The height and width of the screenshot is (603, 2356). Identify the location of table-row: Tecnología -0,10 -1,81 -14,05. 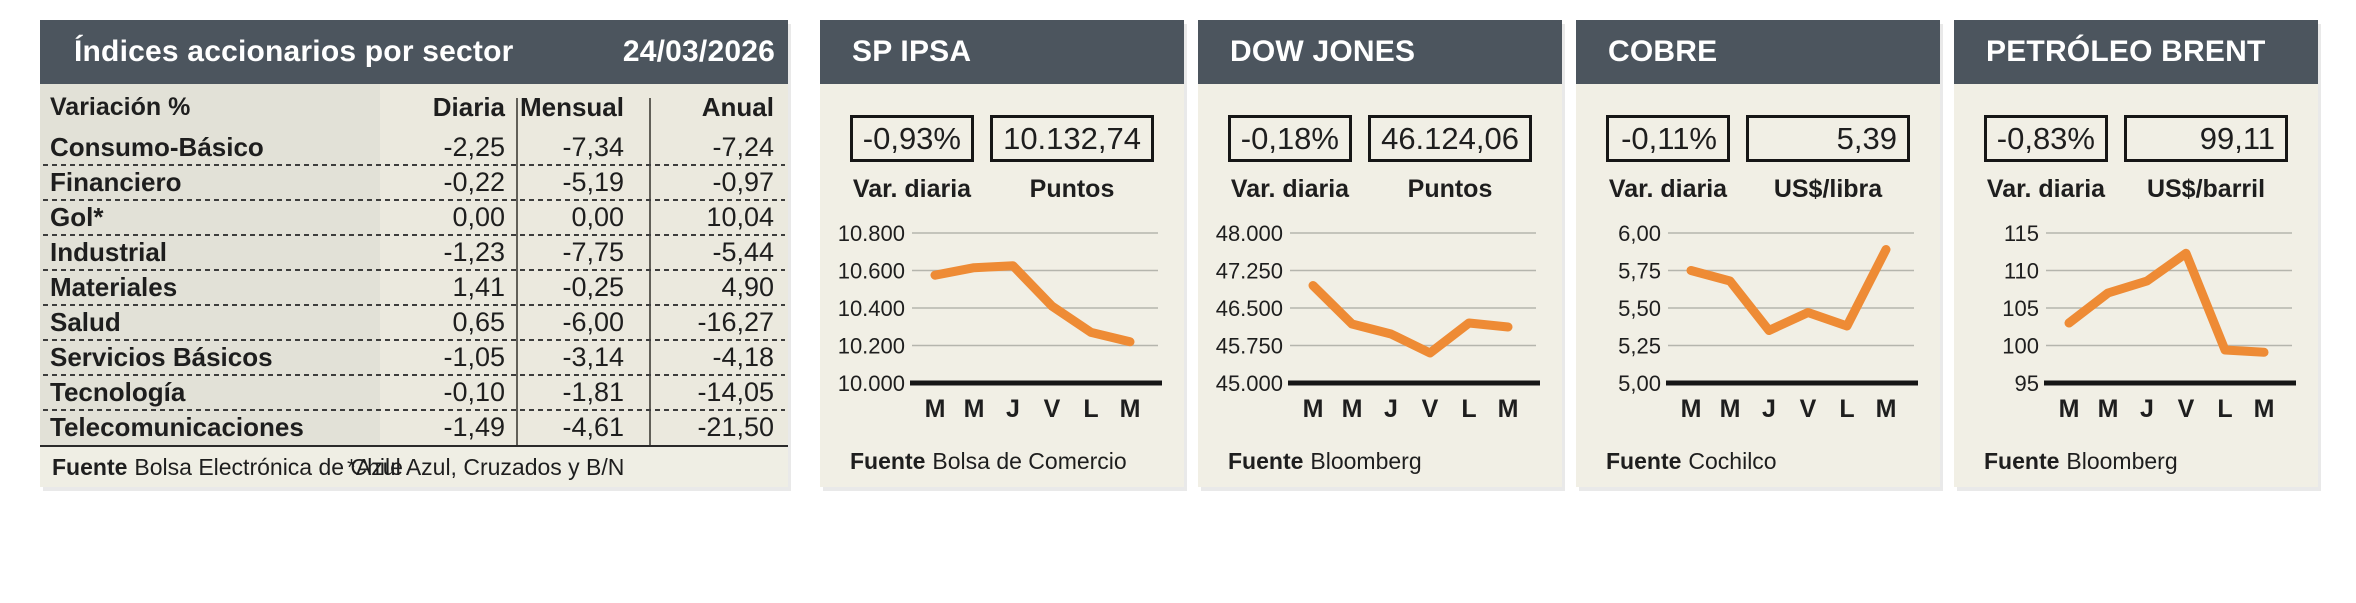
(414, 393).